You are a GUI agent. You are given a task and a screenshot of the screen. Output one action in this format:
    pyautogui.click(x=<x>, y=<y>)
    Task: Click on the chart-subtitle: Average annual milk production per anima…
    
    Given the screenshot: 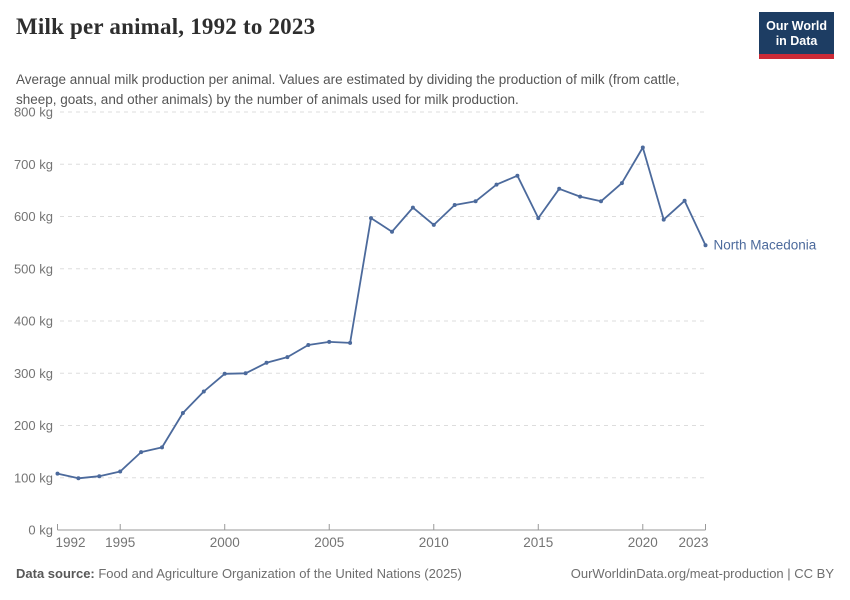 What is the action you would take?
    pyautogui.click(x=348, y=89)
    